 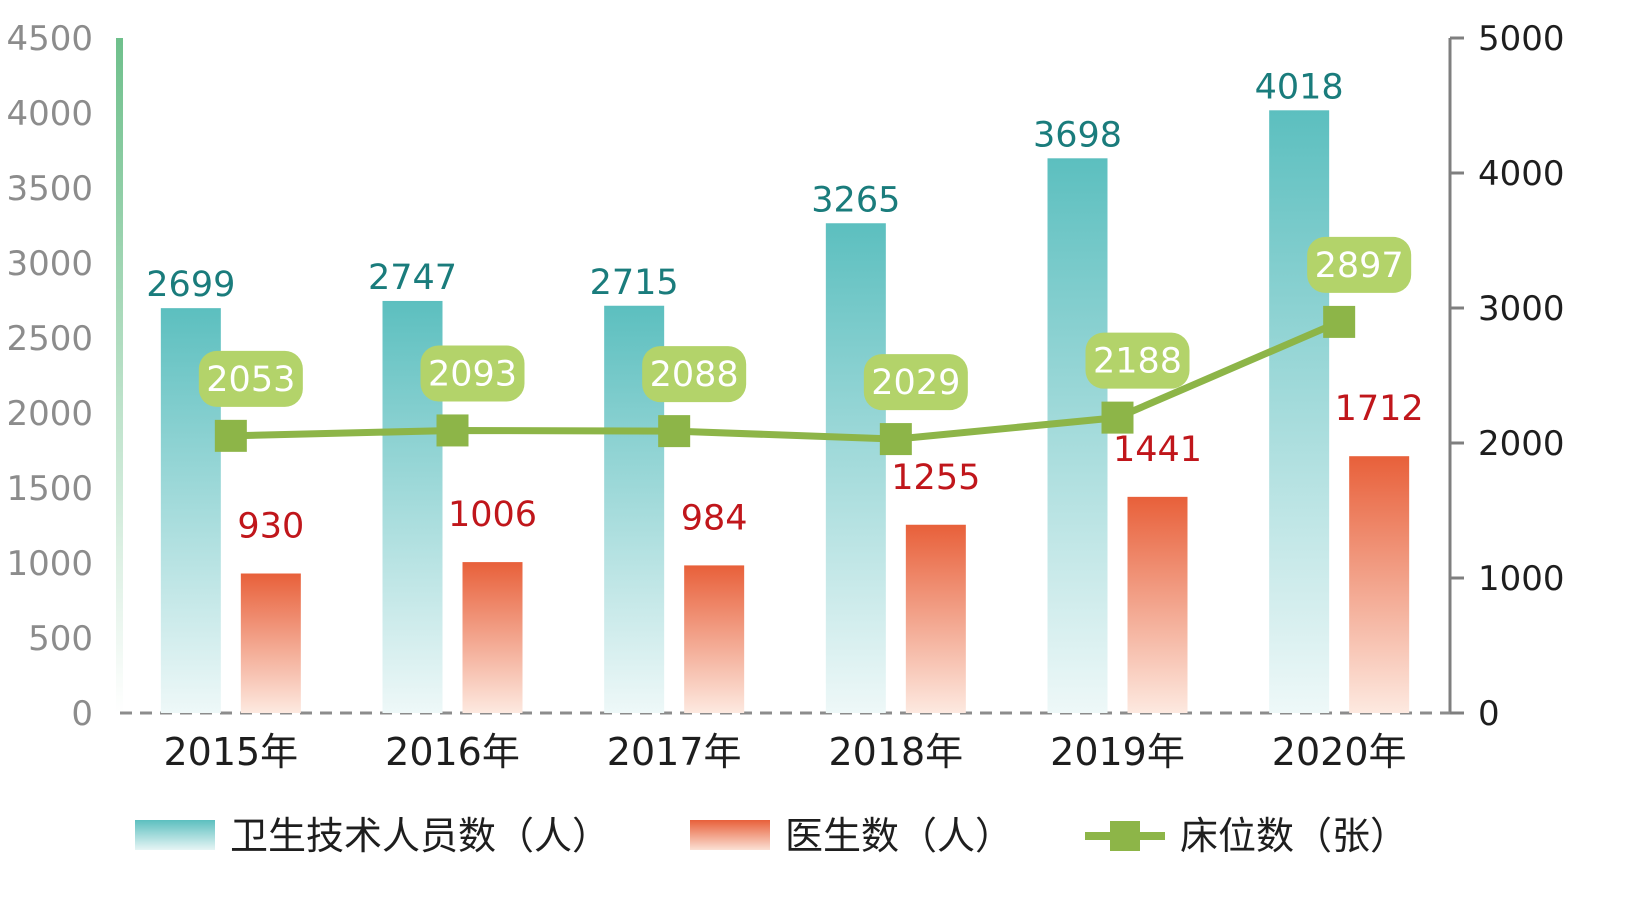 I want to click on right-tick-label: 1000, so click(x=1521, y=579).